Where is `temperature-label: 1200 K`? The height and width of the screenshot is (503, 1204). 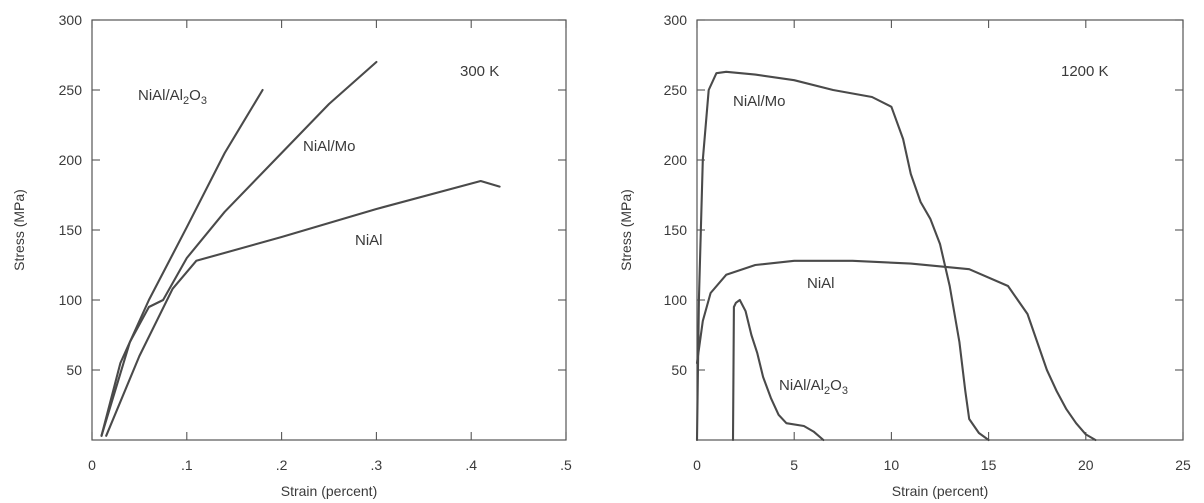
temperature-label: 1200 K is located at coordinates (1085, 71).